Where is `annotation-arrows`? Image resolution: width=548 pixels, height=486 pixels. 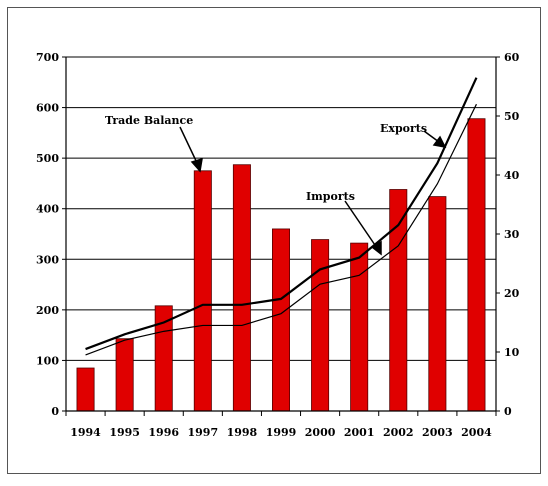 annotation-arrows is located at coordinates (313, 191).